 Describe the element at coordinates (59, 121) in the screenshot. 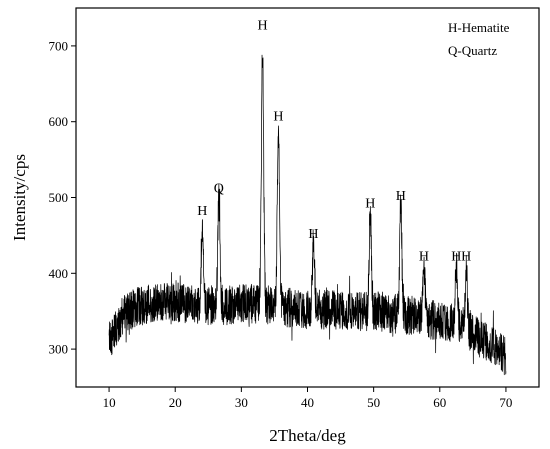

I see `y-tick-label: 600` at that location.